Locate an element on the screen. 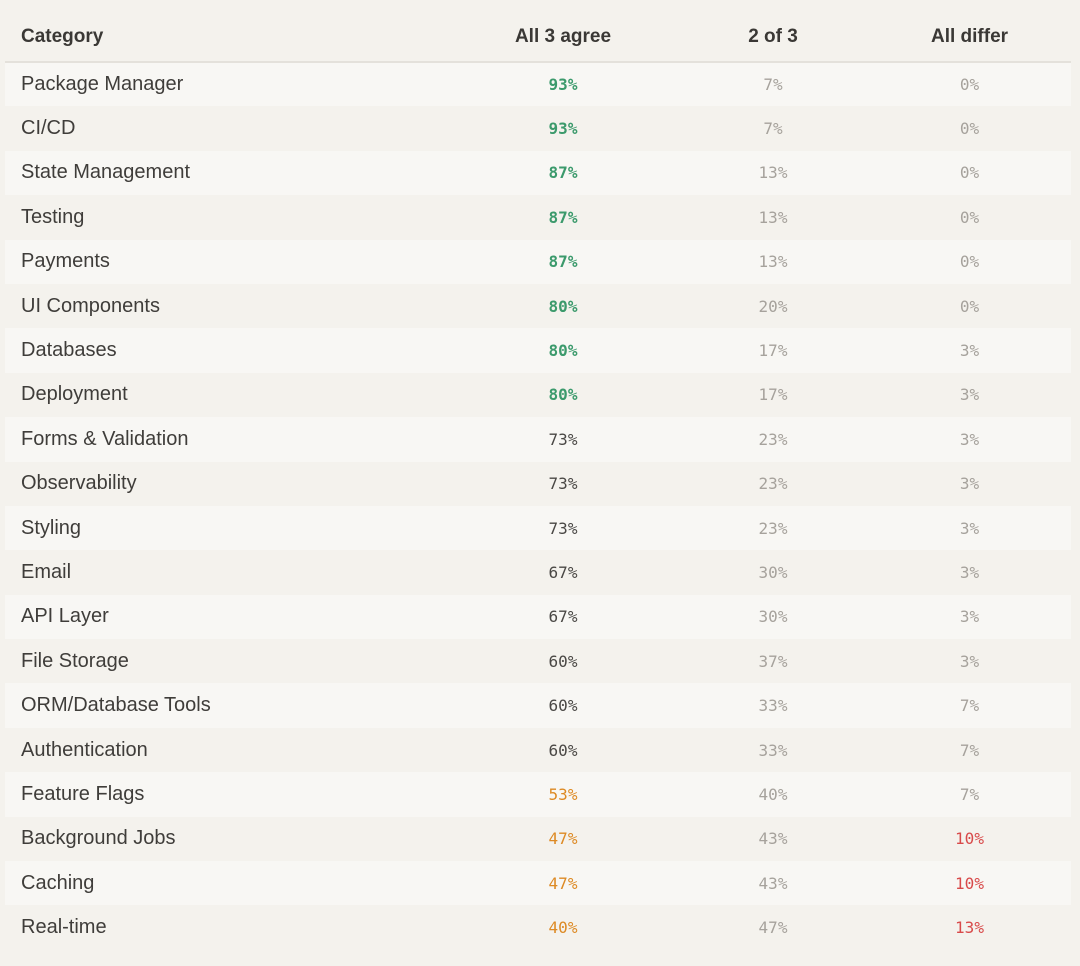 This screenshot has width=1080, height=966. category-cell: Feature Flags is located at coordinates (83, 793).